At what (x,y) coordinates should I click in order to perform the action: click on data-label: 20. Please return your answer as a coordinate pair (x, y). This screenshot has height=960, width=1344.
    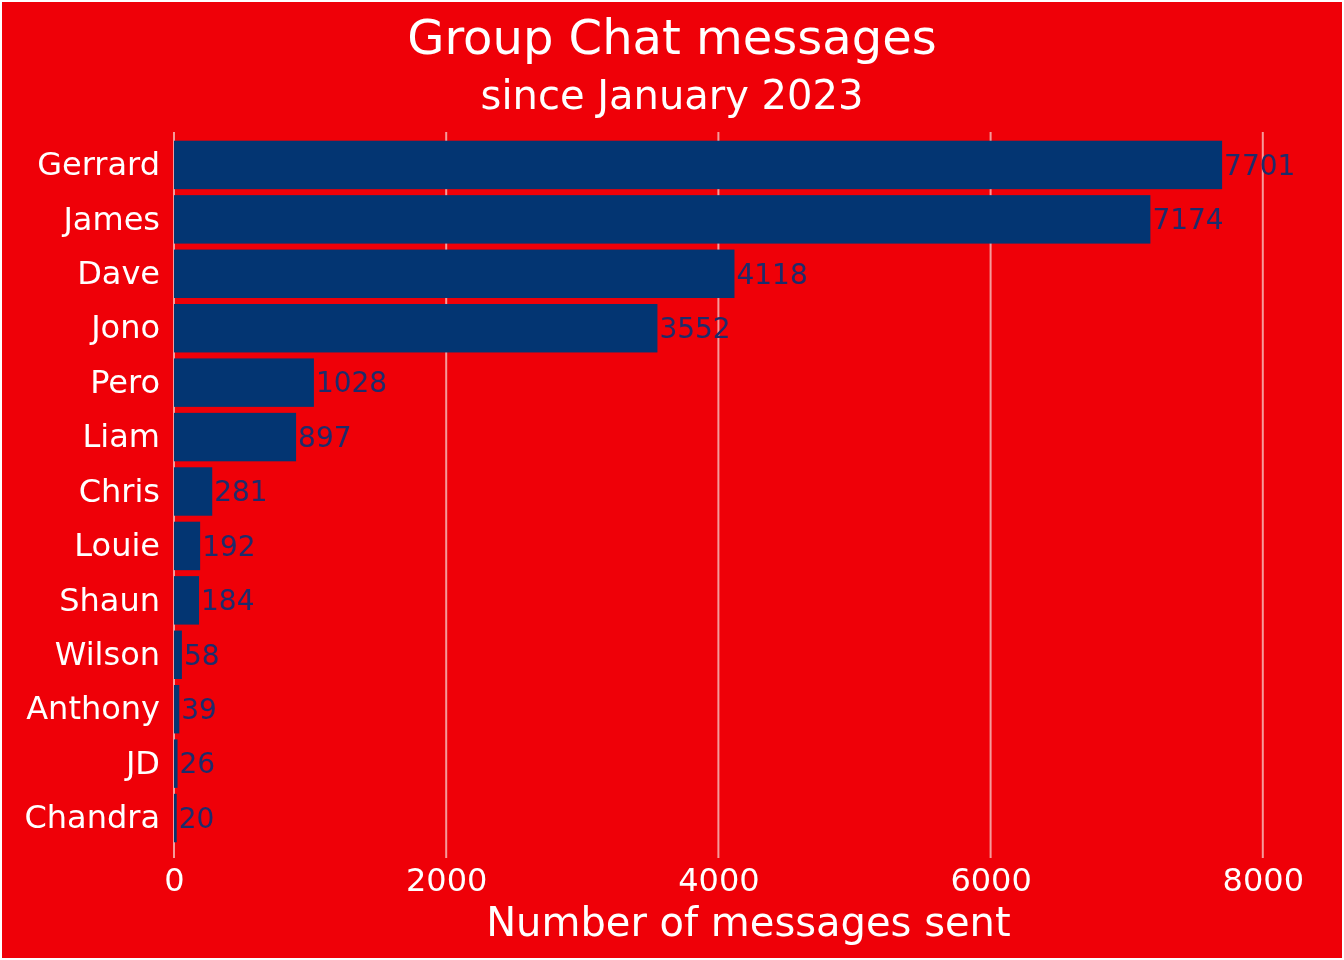
    Looking at the image, I should click on (196, 818).